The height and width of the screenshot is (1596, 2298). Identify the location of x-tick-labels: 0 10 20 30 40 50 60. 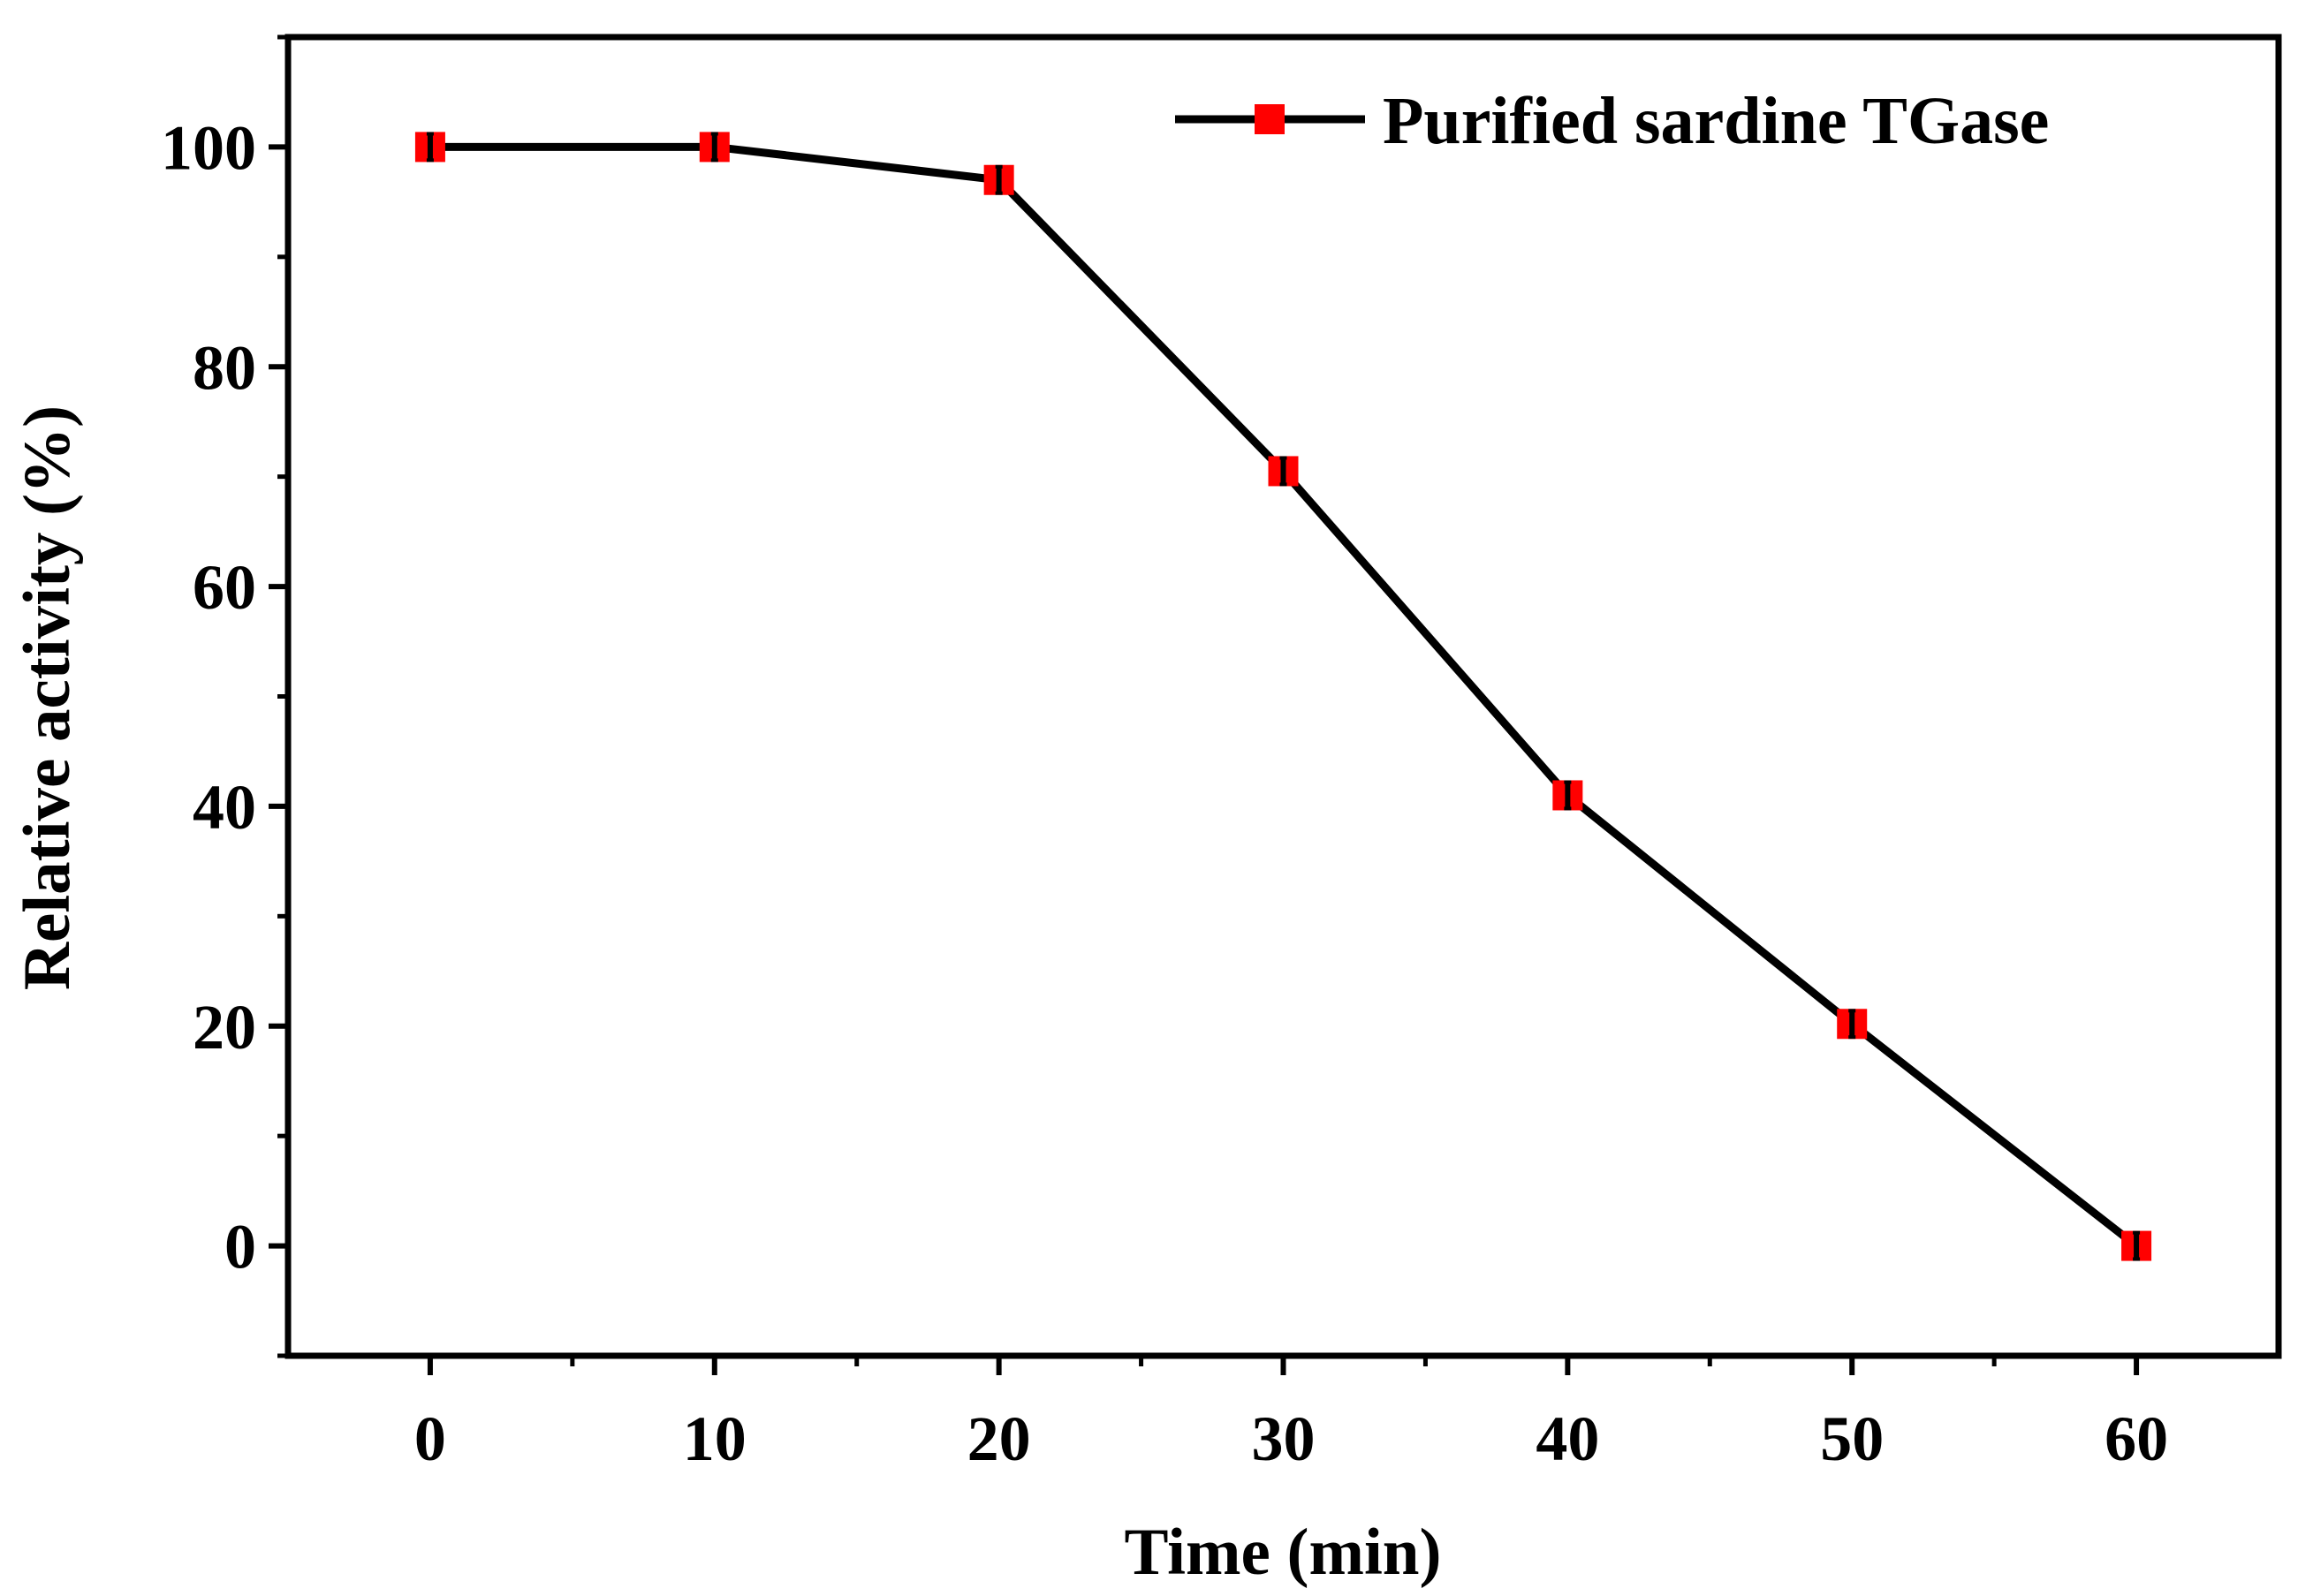
(1291, 1438).